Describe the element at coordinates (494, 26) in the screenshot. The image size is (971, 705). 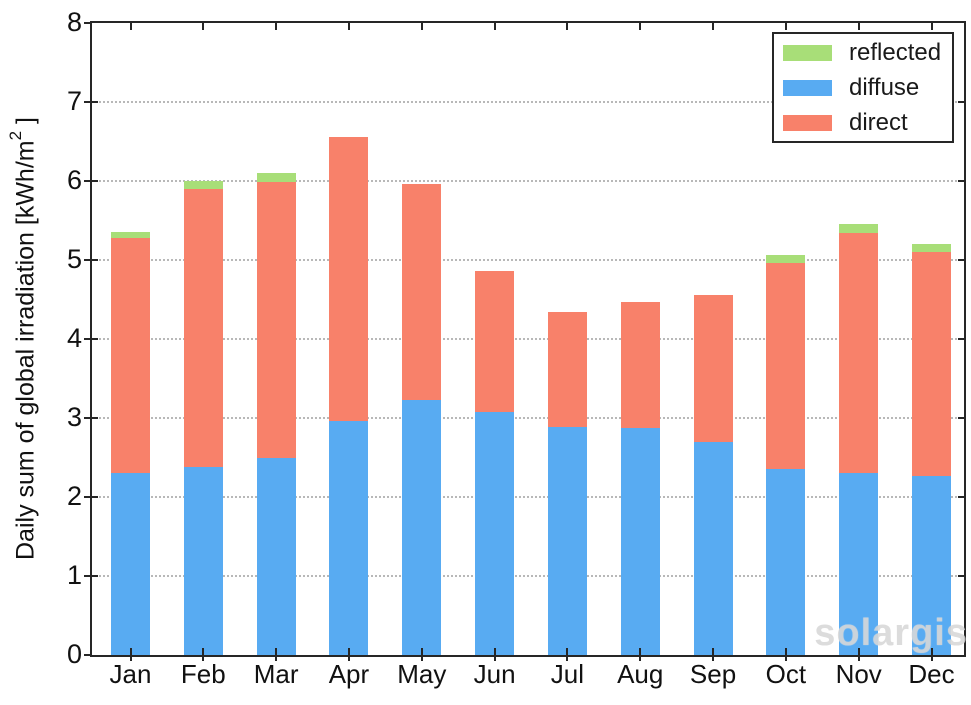
I see `x-tick-top-jun` at that location.